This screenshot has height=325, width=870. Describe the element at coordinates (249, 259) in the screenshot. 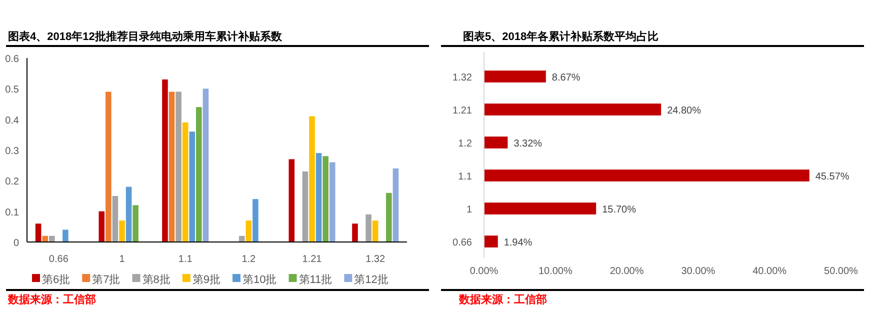

I see `x-tick-label: 1.2` at that location.